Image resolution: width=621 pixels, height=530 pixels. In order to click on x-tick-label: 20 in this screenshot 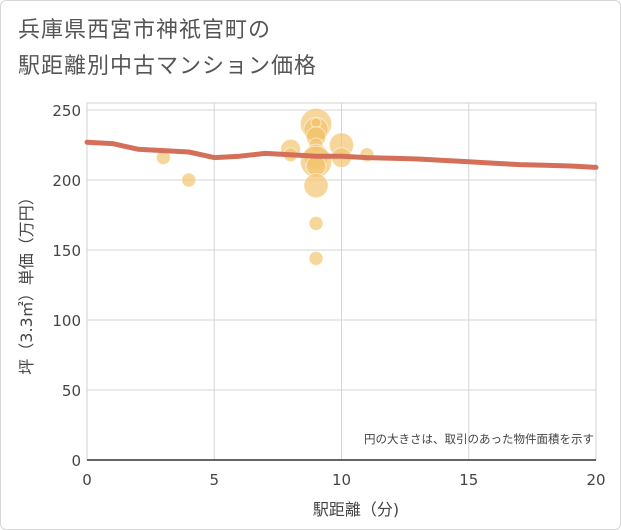, I will do `click(595, 480)`.